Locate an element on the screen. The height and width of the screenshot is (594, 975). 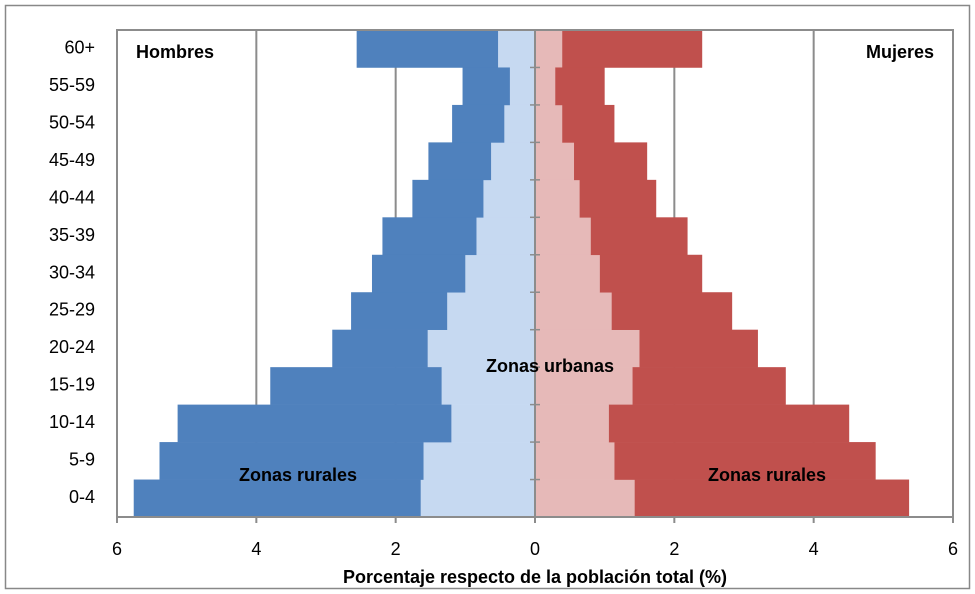
y-tick-label: 45-49 is located at coordinates (72, 160).